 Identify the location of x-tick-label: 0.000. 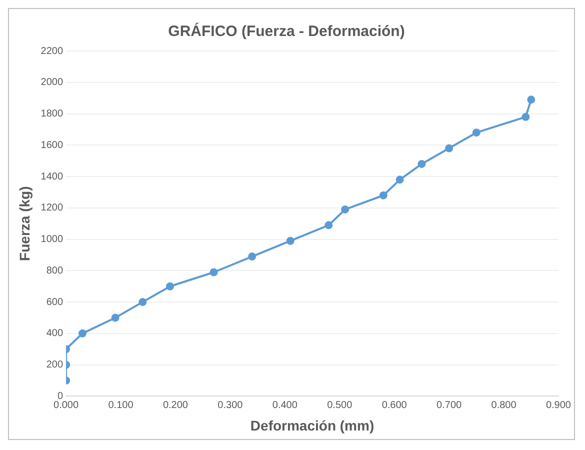
(66, 405).